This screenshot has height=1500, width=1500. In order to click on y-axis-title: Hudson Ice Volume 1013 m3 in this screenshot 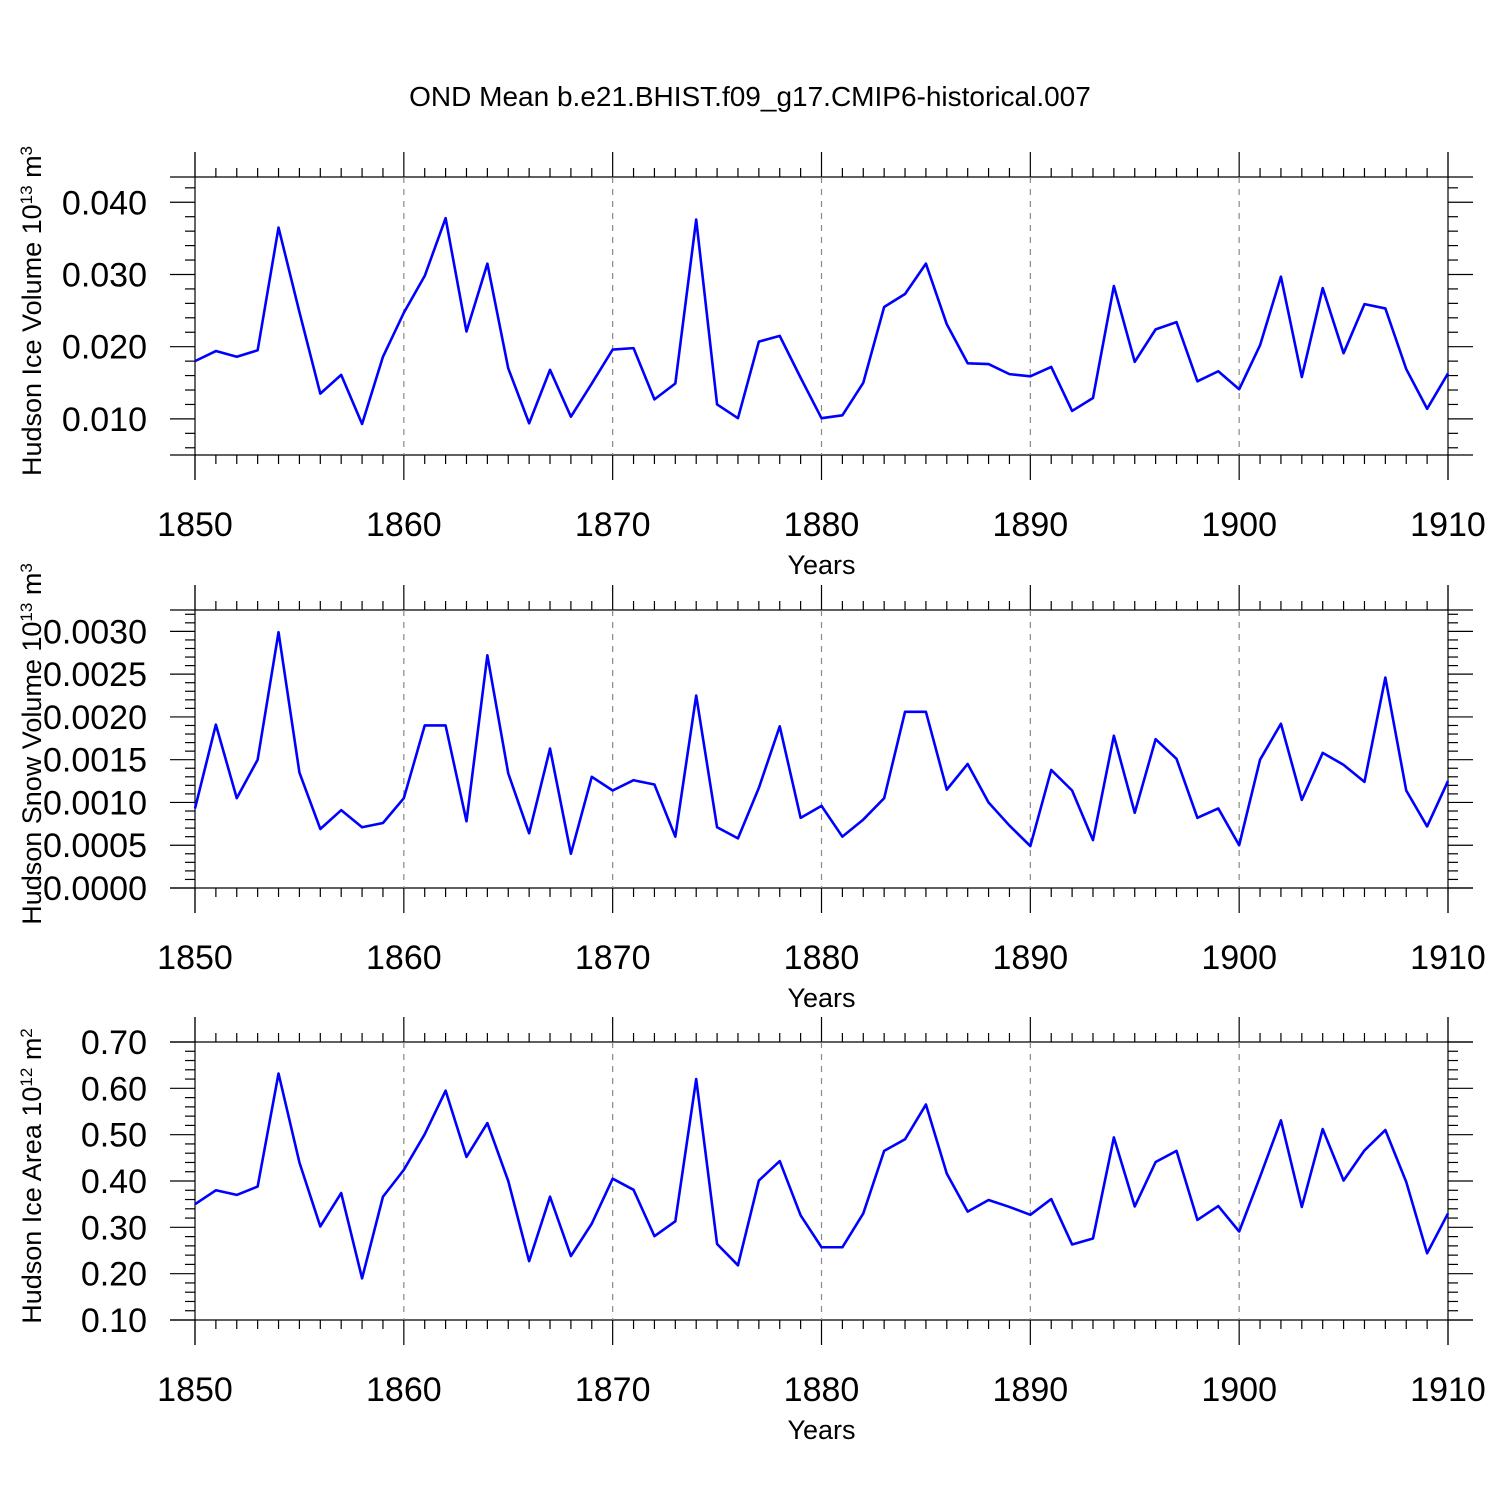, I will do `click(32, 311)`.